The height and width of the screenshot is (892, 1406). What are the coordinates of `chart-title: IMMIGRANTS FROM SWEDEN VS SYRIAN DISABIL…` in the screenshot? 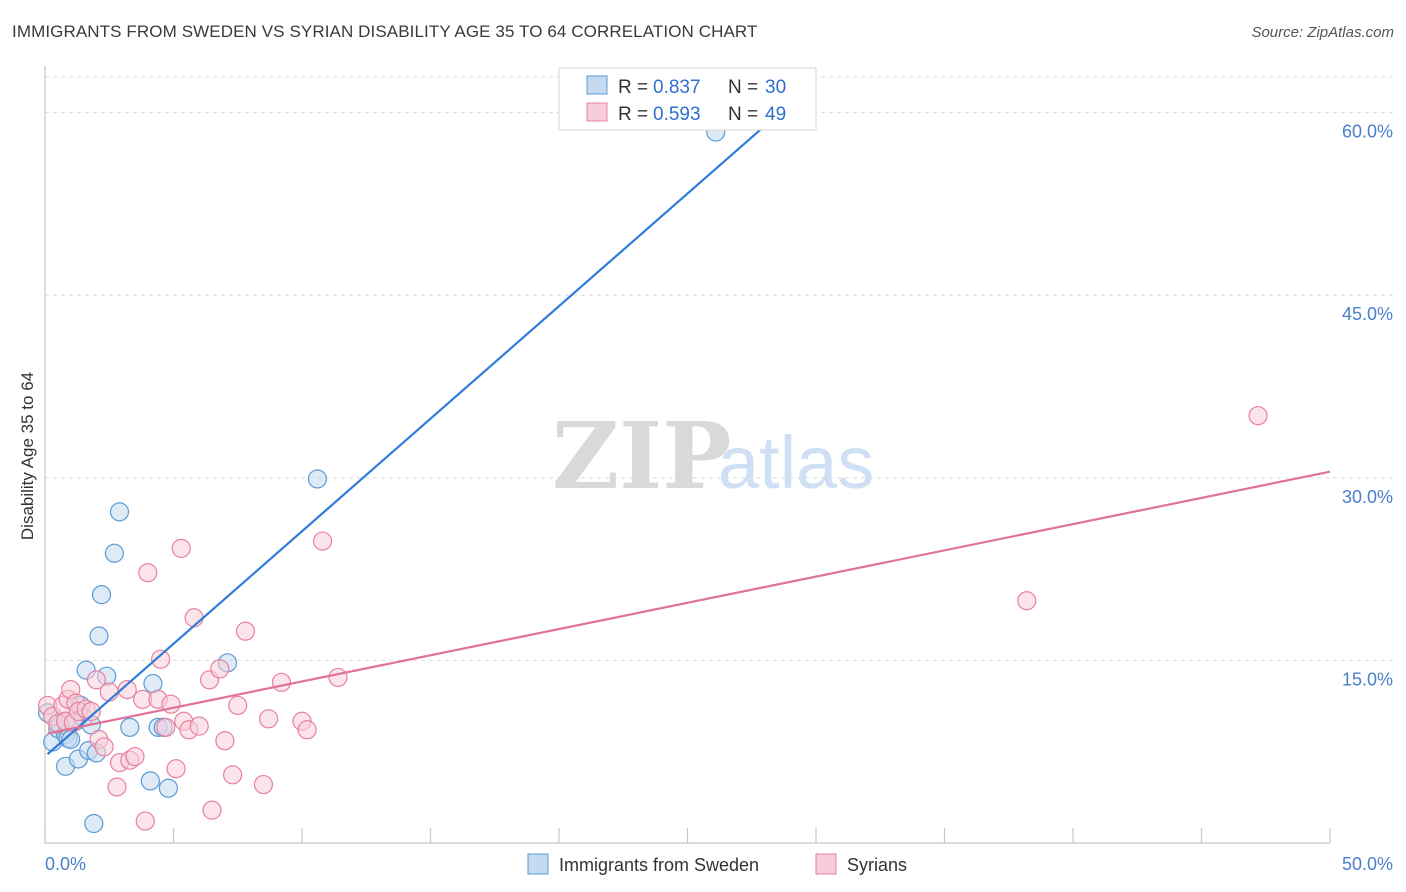 It's located at (385, 31).